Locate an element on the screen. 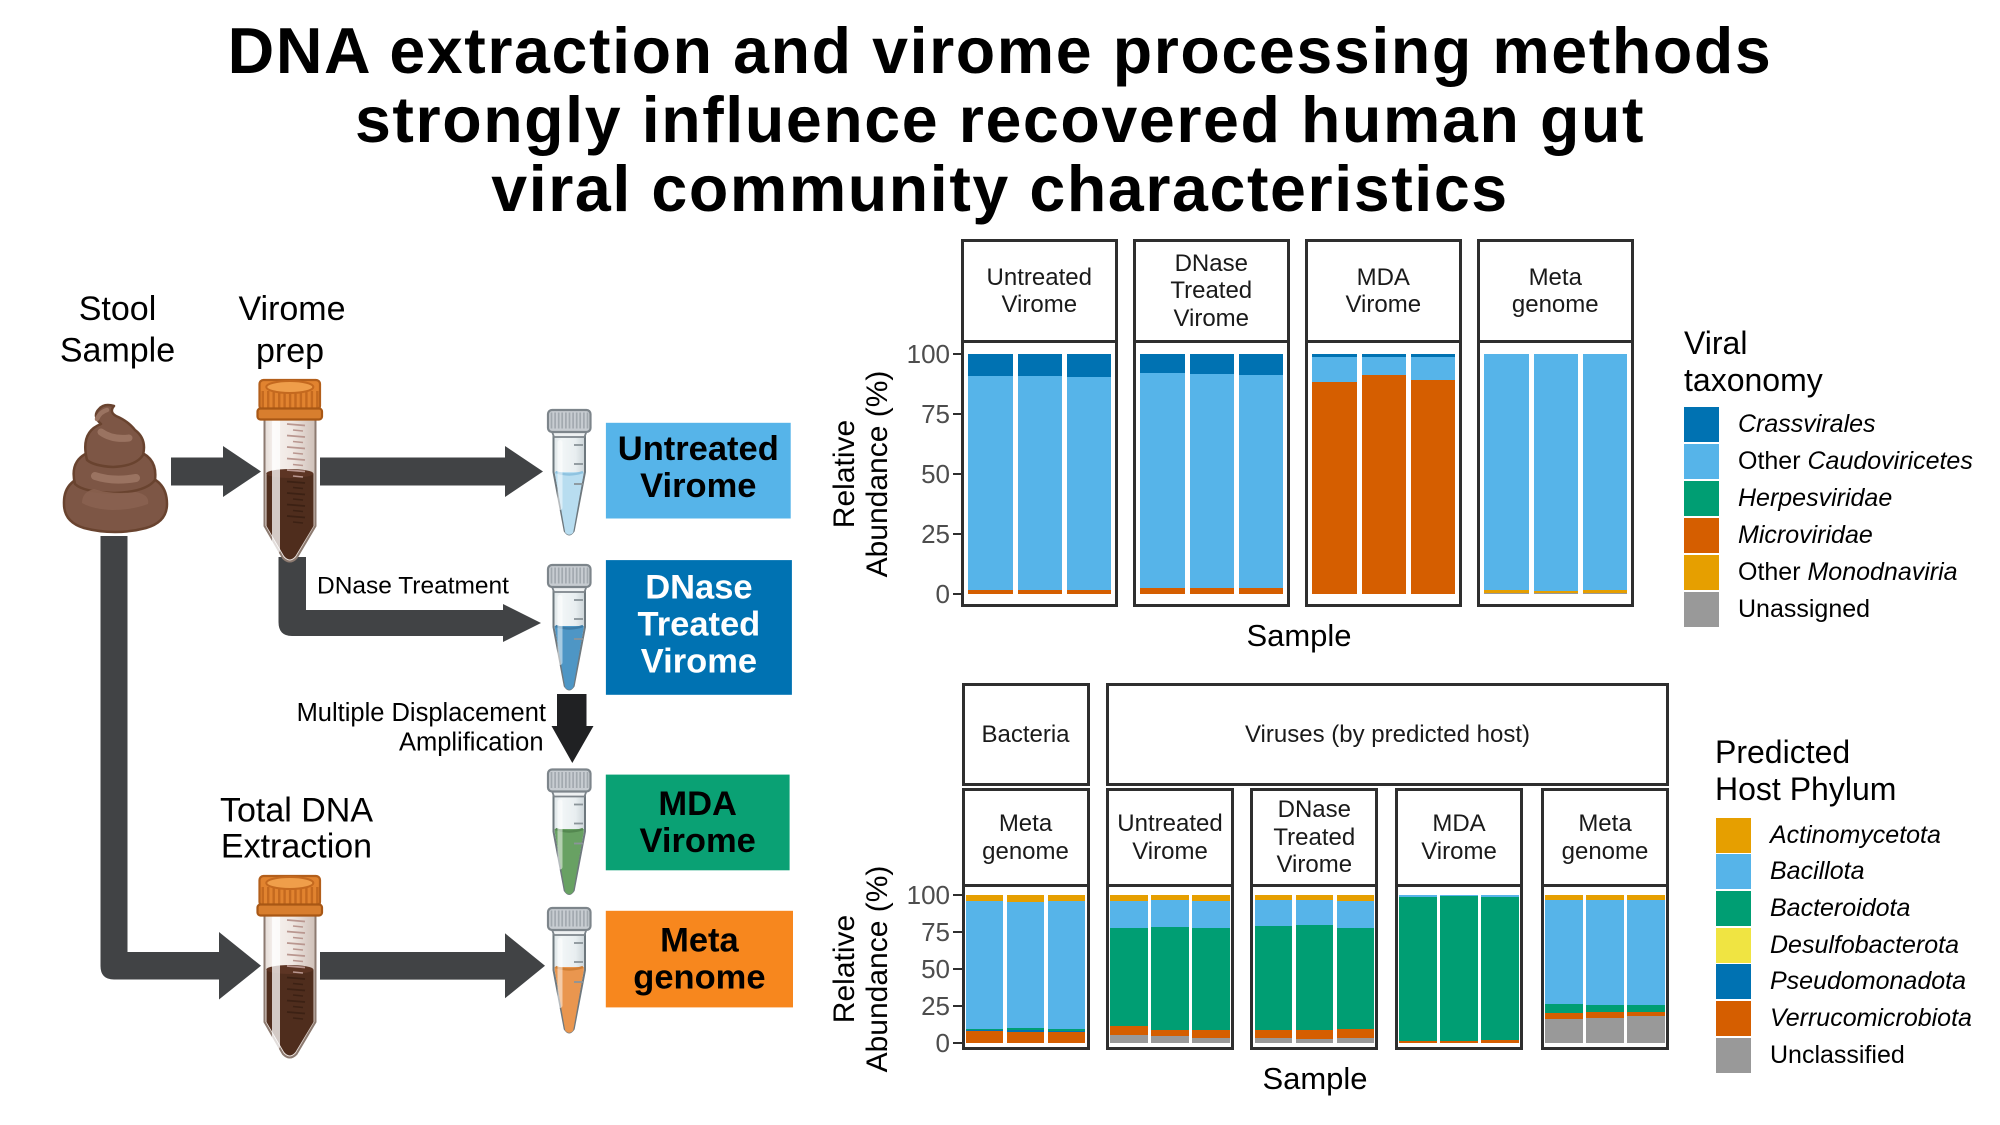 Image resolution: width=2000 pixels, height=1125 pixels. svg-text: DNase is located at coordinates (698, 588).